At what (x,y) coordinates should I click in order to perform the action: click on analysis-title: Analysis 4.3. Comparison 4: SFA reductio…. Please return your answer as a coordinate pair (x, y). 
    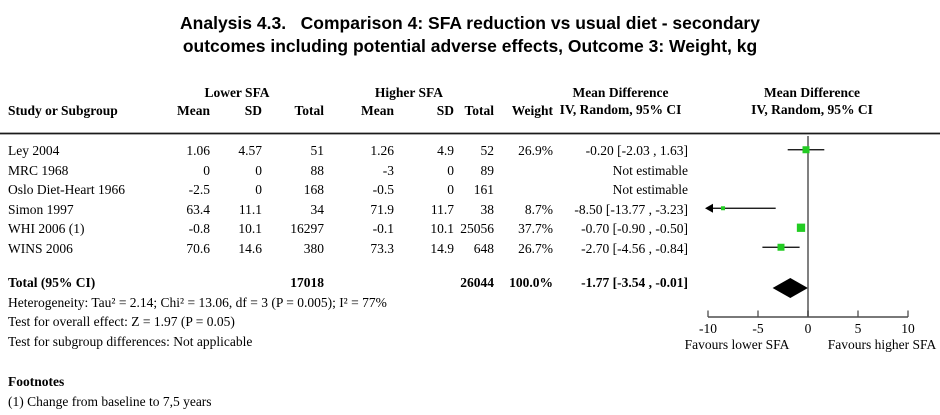
    Looking at the image, I should click on (470, 35).